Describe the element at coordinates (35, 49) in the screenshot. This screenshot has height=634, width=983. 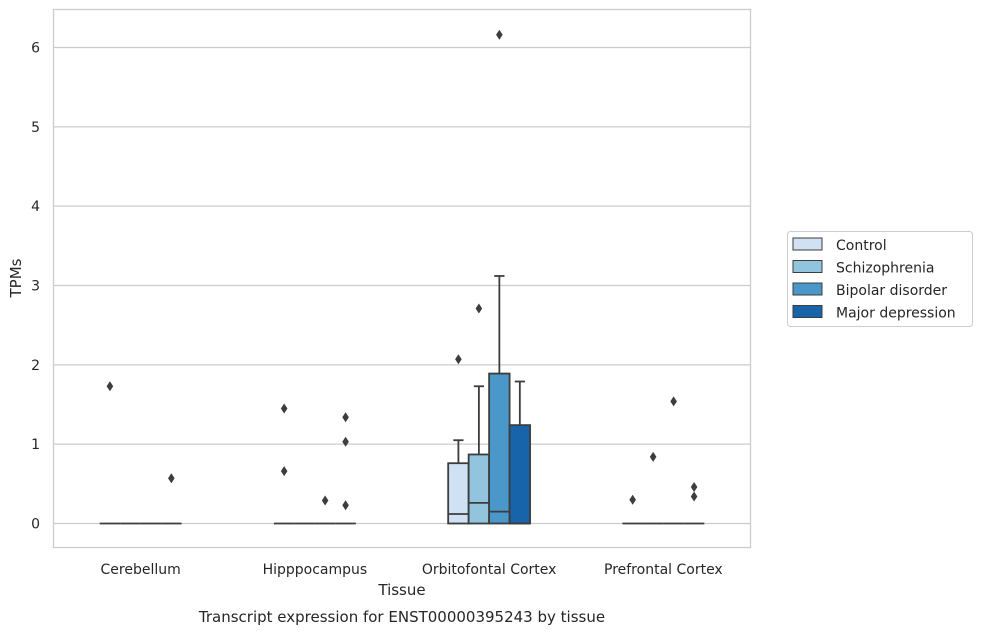
I see `y-tick-label-6: 6` at that location.